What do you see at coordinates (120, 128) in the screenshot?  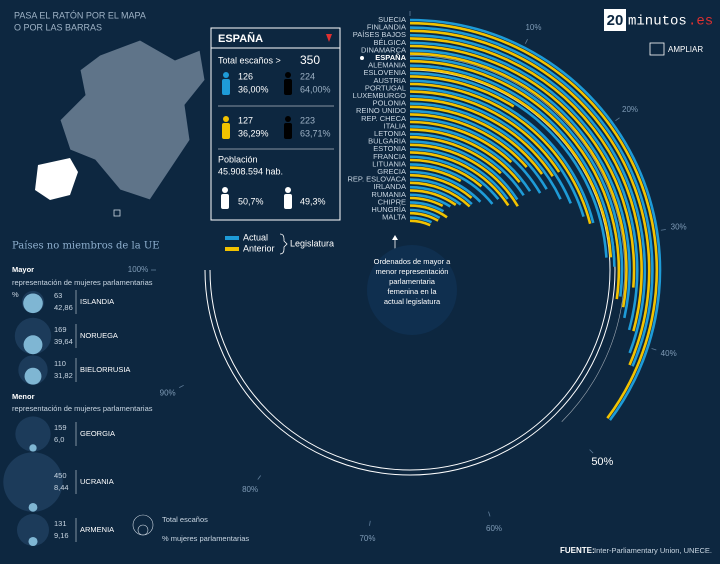 I see `map` at bounding box center [120, 128].